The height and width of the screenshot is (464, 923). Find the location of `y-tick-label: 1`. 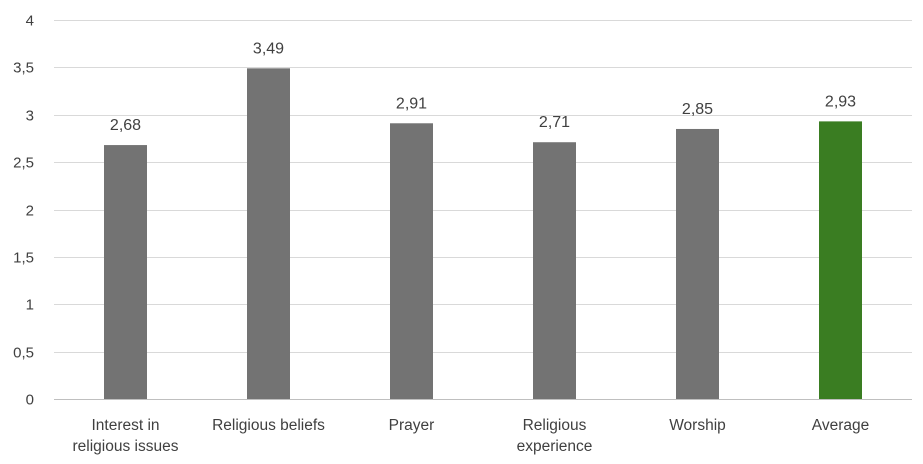

y-tick-label: 1 is located at coordinates (30, 305).